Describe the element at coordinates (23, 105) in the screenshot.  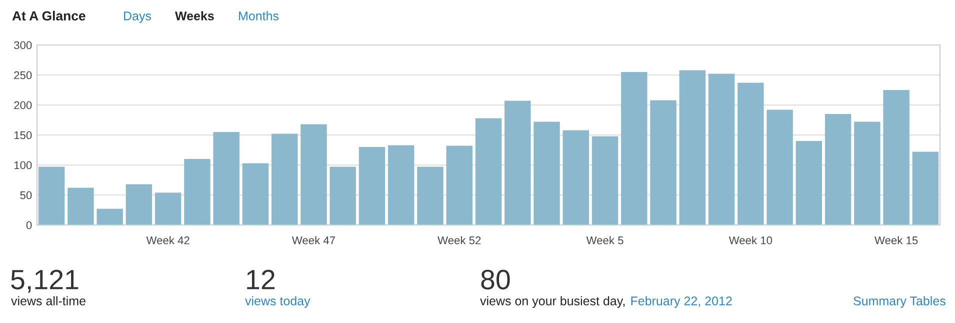
I see `y-tick-label: 200` at that location.